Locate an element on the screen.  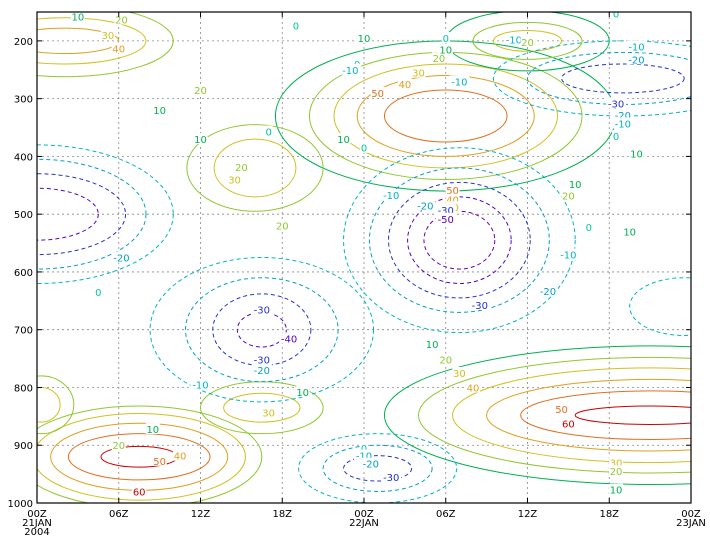
contour-label-12: 10 is located at coordinates (364, 39).